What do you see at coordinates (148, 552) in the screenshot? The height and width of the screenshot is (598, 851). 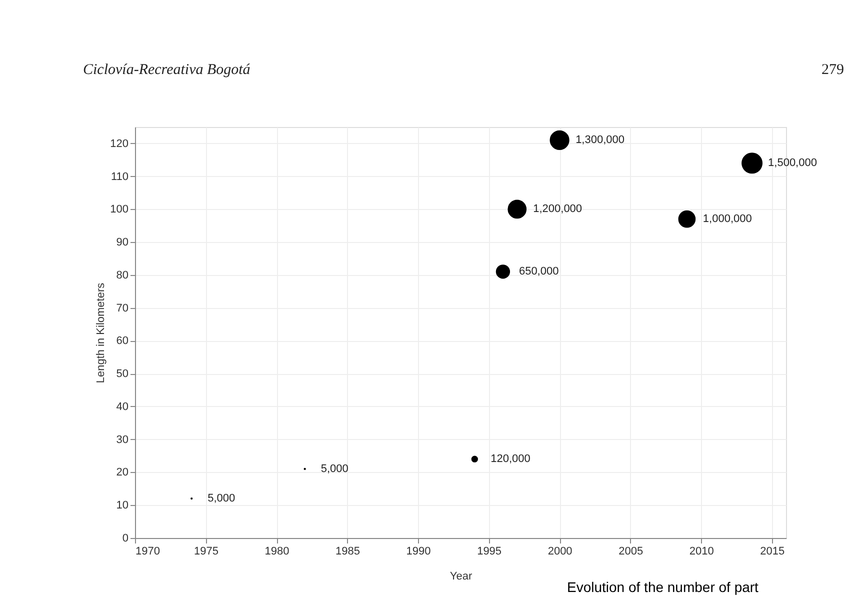 I see `x-tick-label: 1970` at bounding box center [148, 552].